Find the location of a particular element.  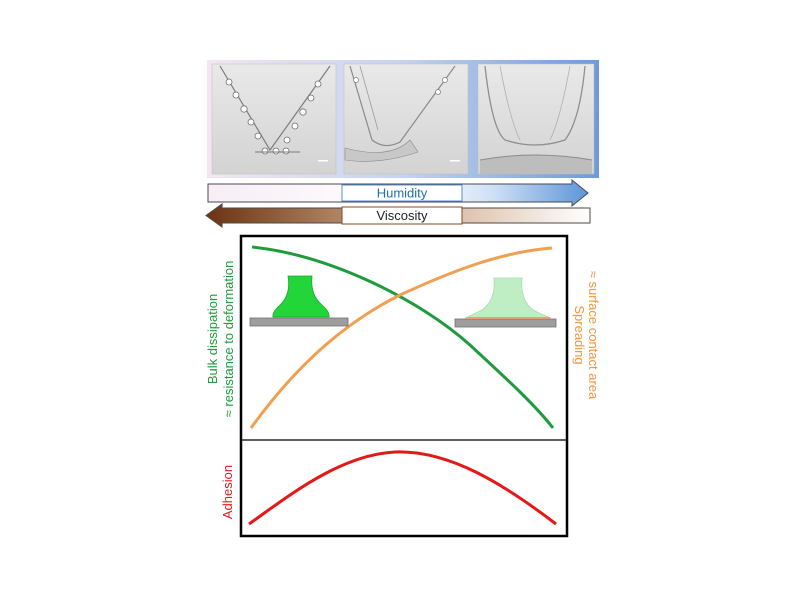

high-humidity-droplets-photo is located at coordinates (536, 119).